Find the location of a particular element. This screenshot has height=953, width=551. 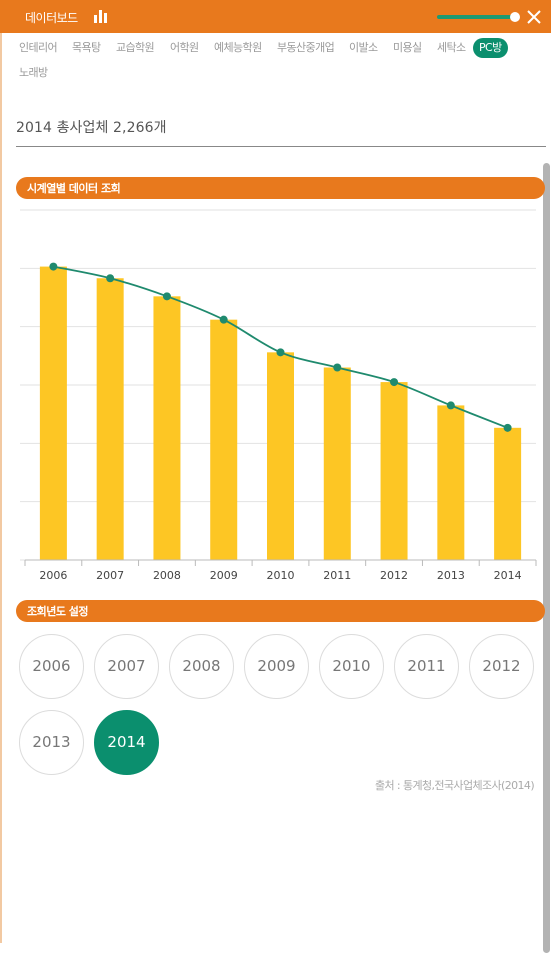

point-2008 is located at coordinates (166, 296).